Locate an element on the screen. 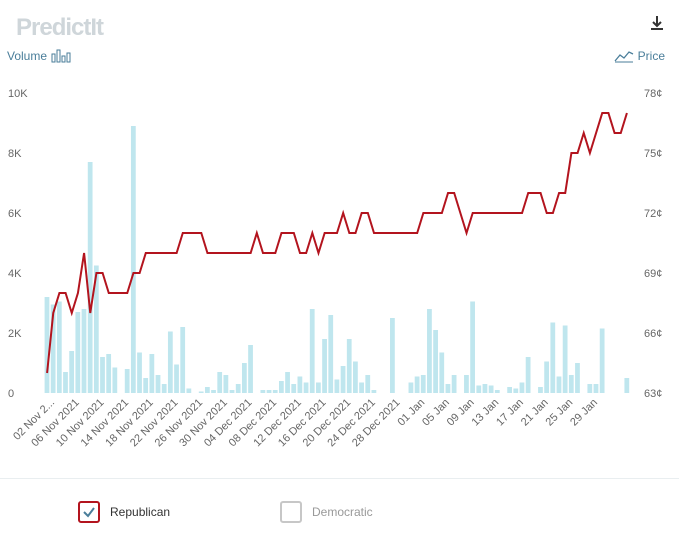  right-tick-label: 69¢ is located at coordinates (653, 274).